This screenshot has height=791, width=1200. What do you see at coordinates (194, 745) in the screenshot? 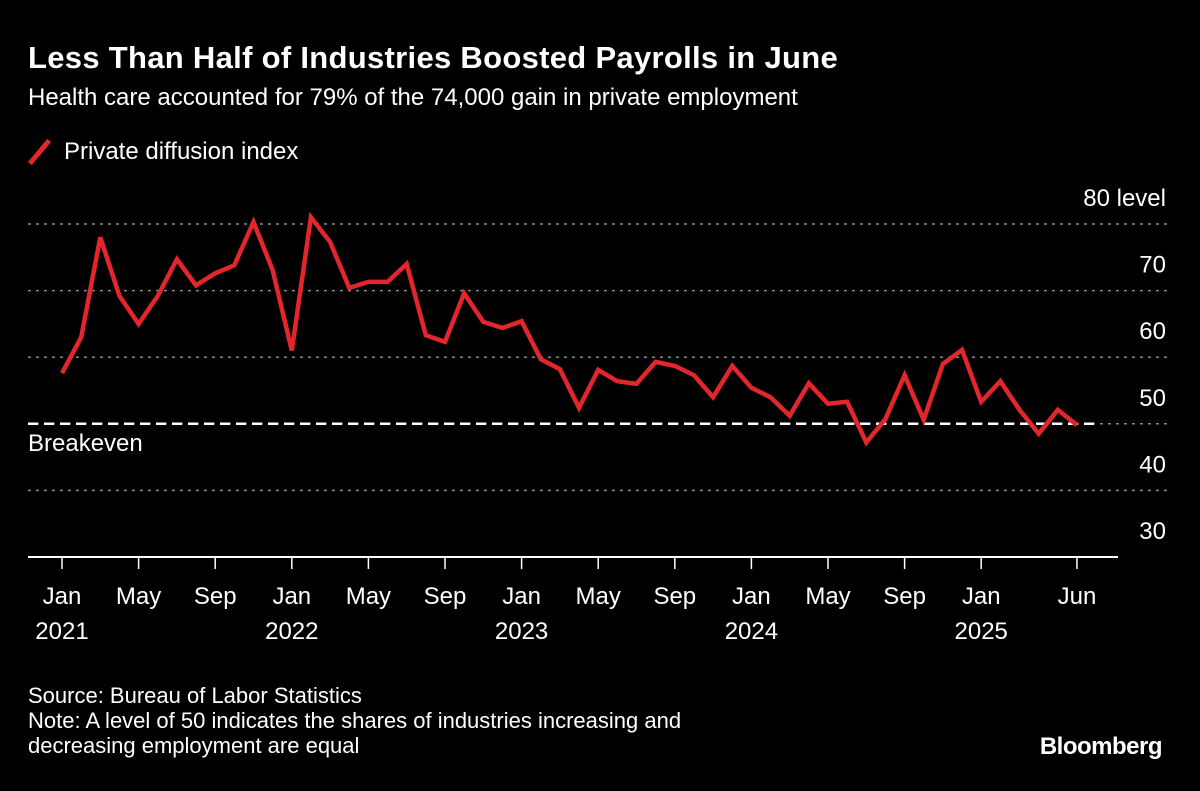
I see `note-text-2: decreasing employment are equal` at bounding box center [194, 745].